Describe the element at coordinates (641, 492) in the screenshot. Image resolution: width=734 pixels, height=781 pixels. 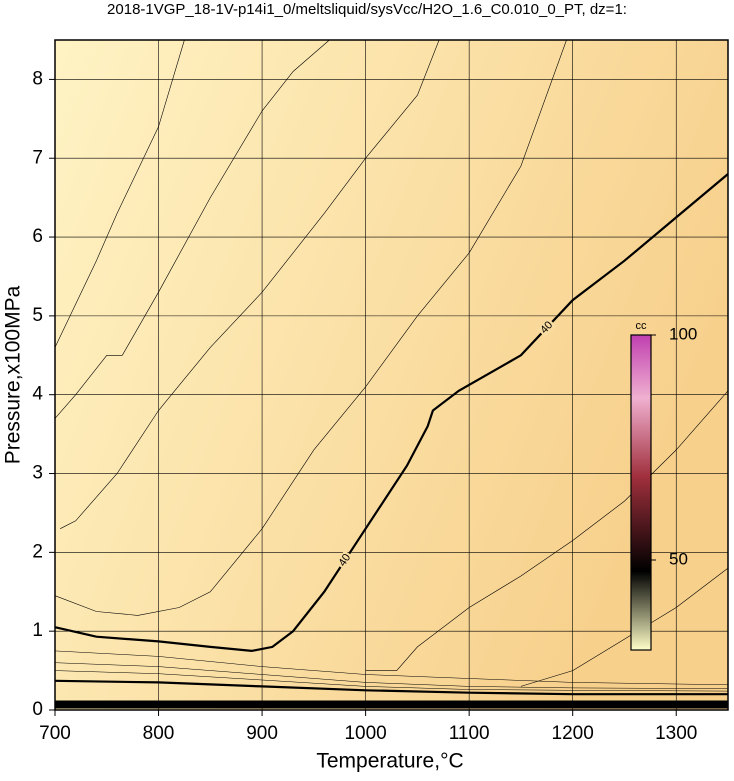
I see `colorbar` at that location.